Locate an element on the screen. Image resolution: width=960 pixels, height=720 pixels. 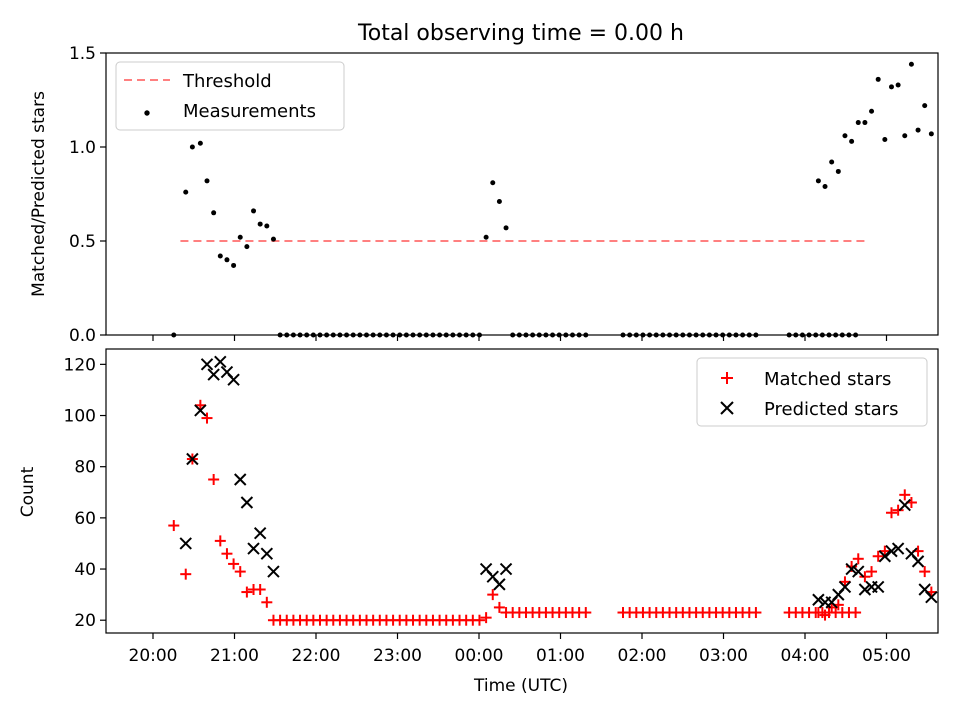
ratio-y-tick-label: 1.0 is located at coordinates (82, 148).